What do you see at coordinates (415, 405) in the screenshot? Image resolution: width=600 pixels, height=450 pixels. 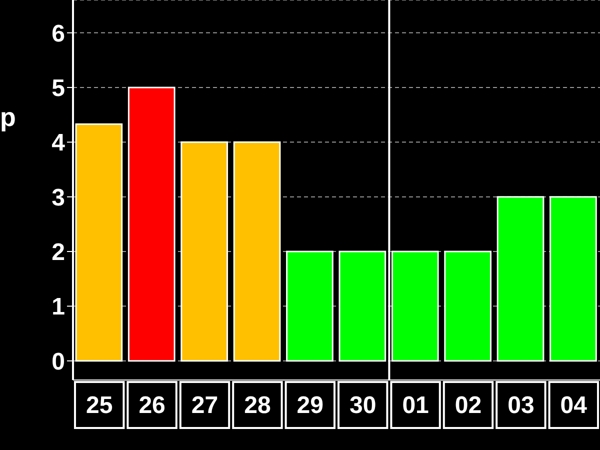 I see `x-tick-label: 01` at bounding box center [415, 405].